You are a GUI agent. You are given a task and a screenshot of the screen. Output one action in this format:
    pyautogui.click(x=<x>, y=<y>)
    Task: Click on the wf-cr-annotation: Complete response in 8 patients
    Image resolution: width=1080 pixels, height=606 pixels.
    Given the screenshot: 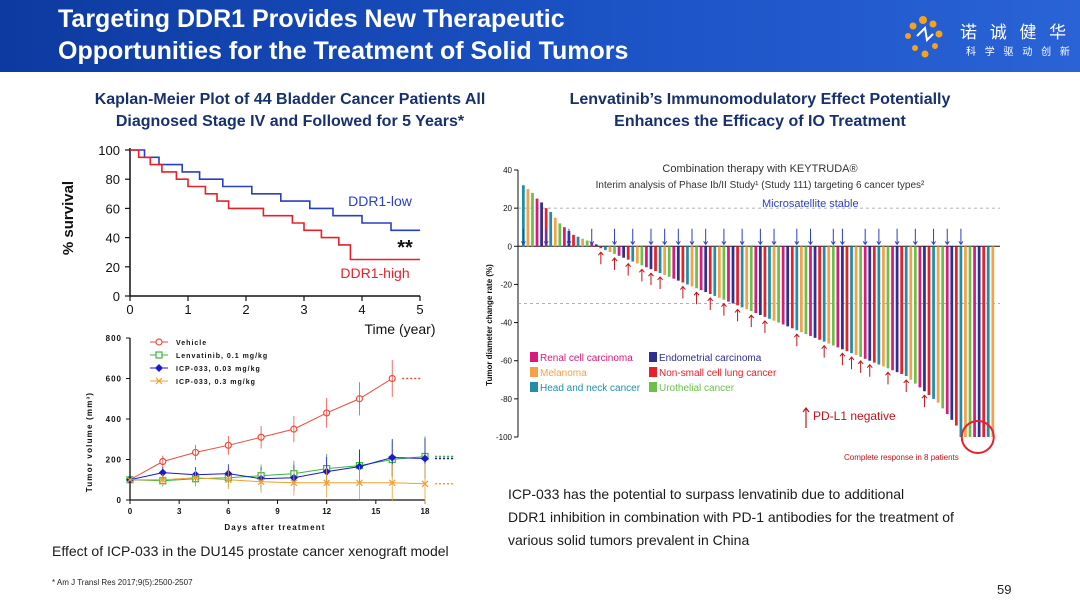 What is the action you would take?
    pyautogui.click(x=901, y=457)
    